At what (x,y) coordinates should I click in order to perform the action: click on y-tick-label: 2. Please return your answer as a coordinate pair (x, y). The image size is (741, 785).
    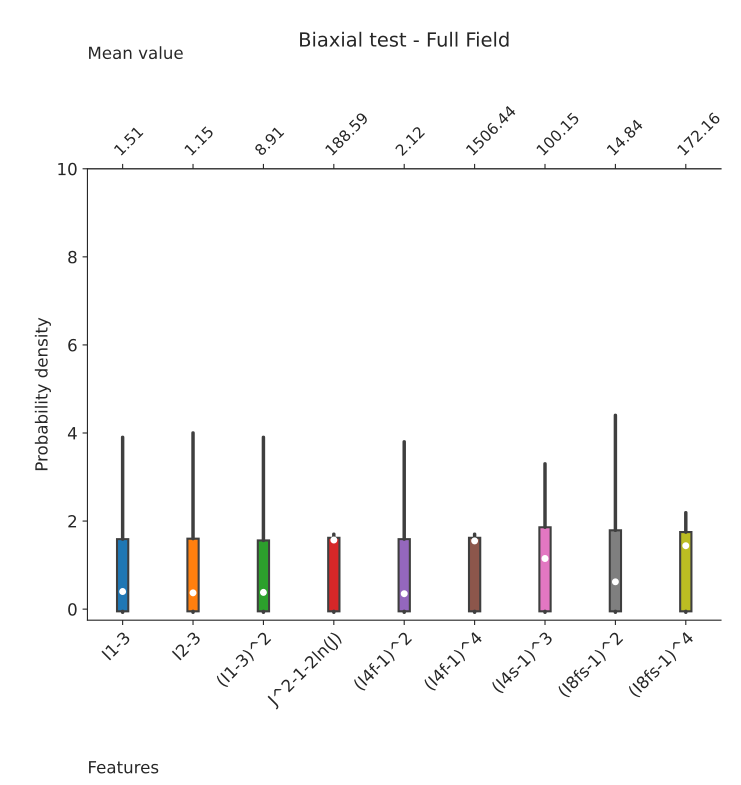
    Looking at the image, I should click on (72, 521).